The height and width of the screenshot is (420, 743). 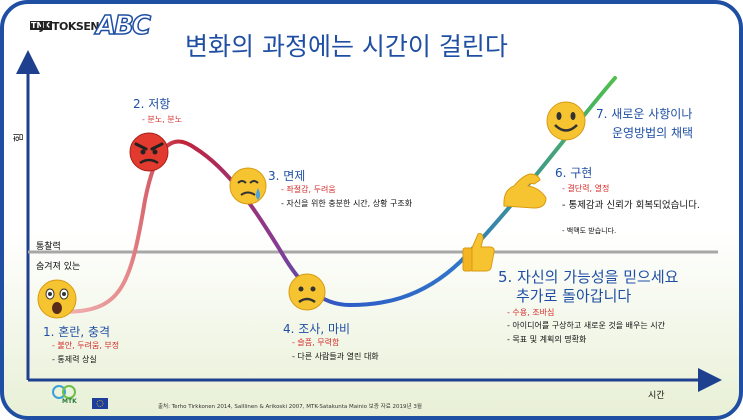 What do you see at coordinates (77, 332) in the screenshot?
I see `stage-1-title: 1. 혼란, 충격` at bounding box center [77, 332].